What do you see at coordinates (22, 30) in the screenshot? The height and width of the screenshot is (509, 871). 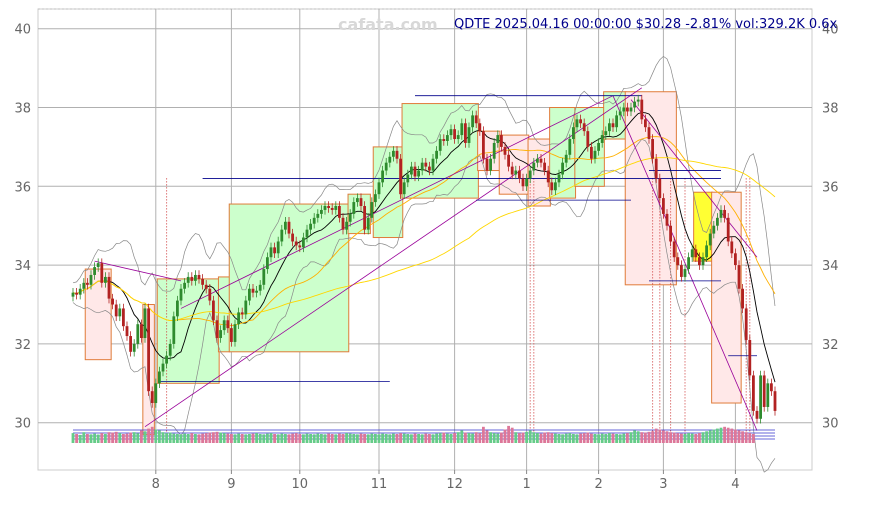 I see `y-tick-left-40: 40` at bounding box center [22, 30].